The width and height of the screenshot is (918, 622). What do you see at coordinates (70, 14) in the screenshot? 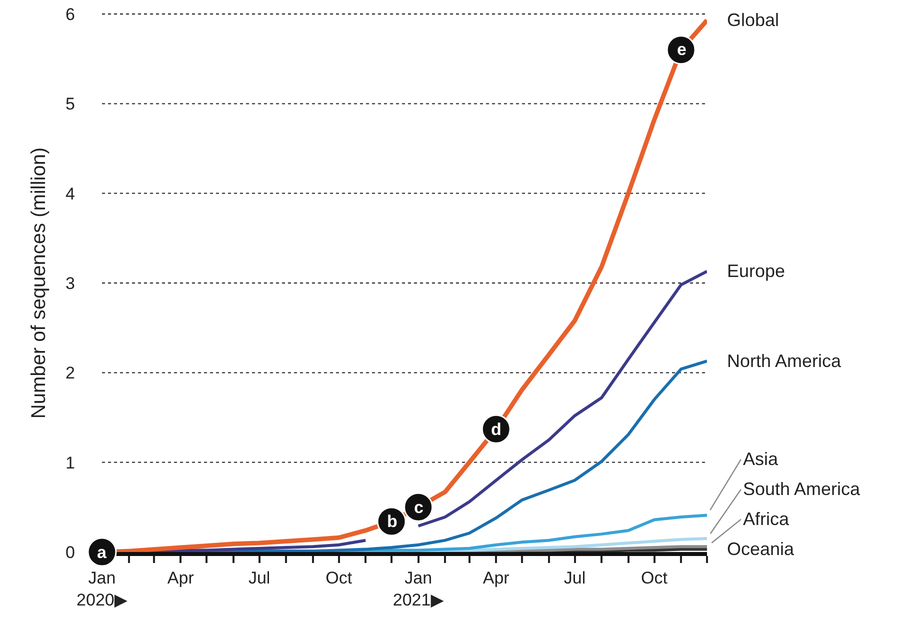
I see `y-tick-label: 6` at bounding box center [70, 14].